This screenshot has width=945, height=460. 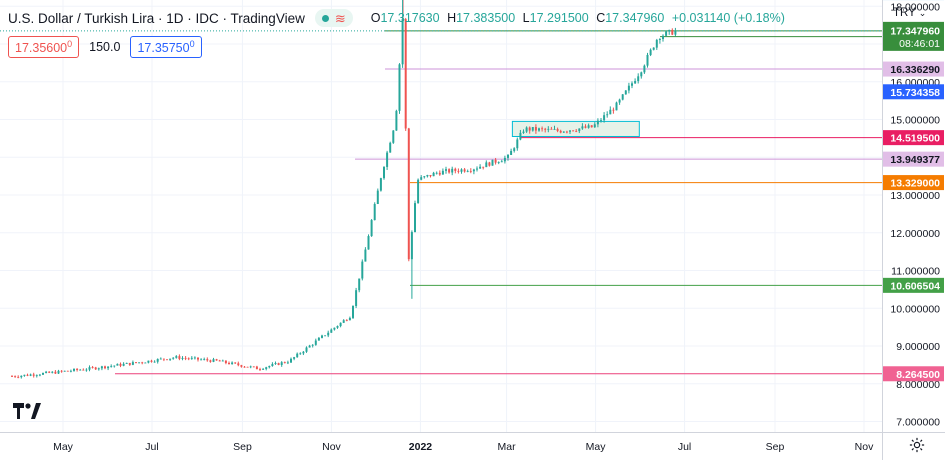 What do you see at coordinates (909, 13) in the screenshot?
I see `currency-select: TRY ⌄` at bounding box center [909, 13].